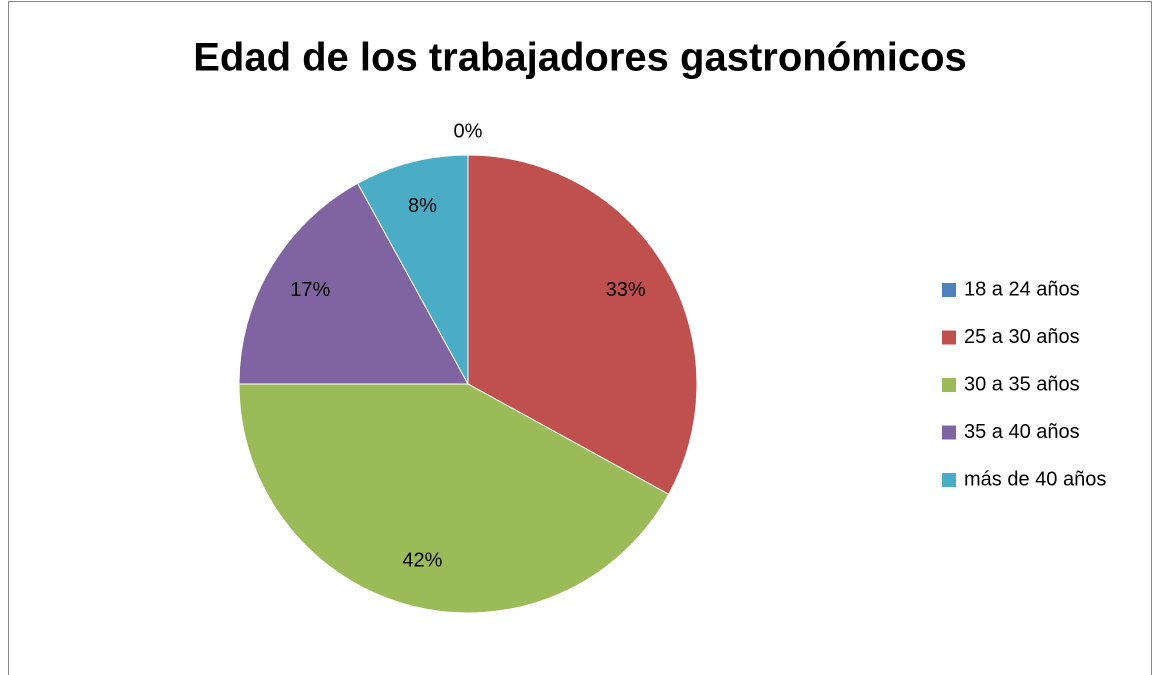  I want to click on data-label: 17%, so click(310, 290).